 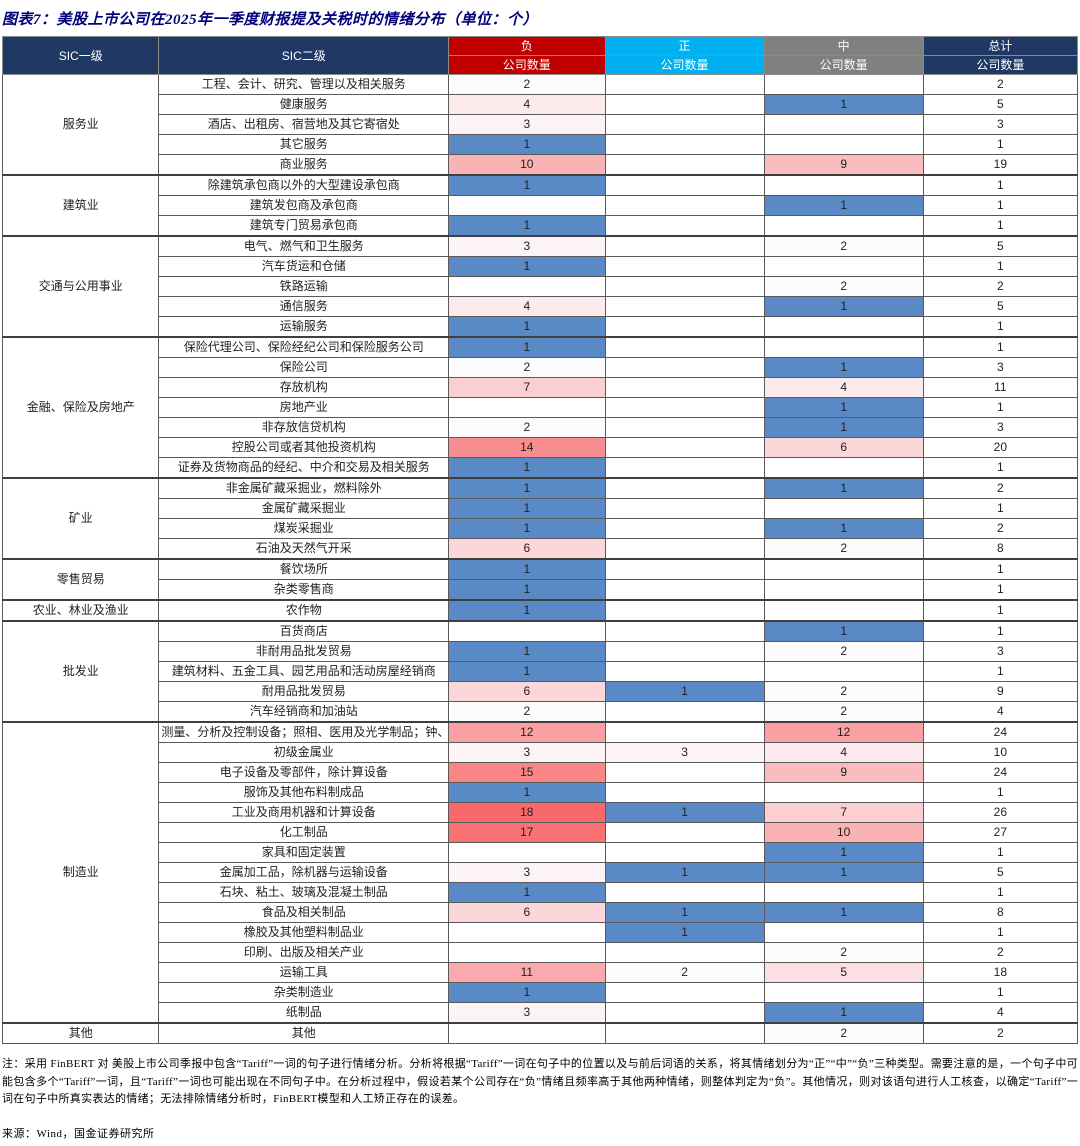 What do you see at coordinates (304, 1013) in the screenshot?
I see `sic2-cell: 纸制品` at bounding box center [304, 1013].